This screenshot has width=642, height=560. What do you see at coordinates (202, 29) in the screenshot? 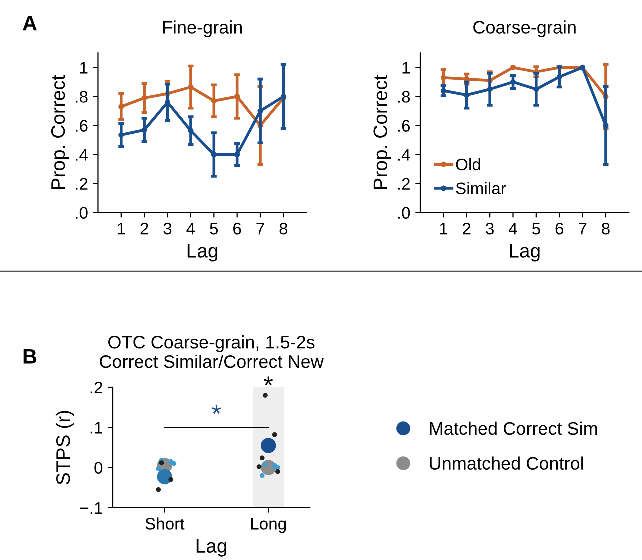
I see `chart-title: Fine-grain` at bounding box center [202, 29].